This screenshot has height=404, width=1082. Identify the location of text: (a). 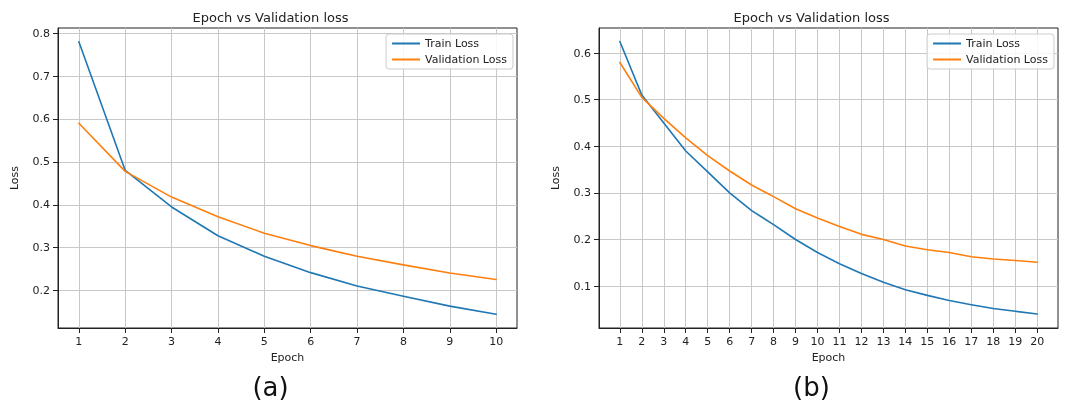
(270, 387).